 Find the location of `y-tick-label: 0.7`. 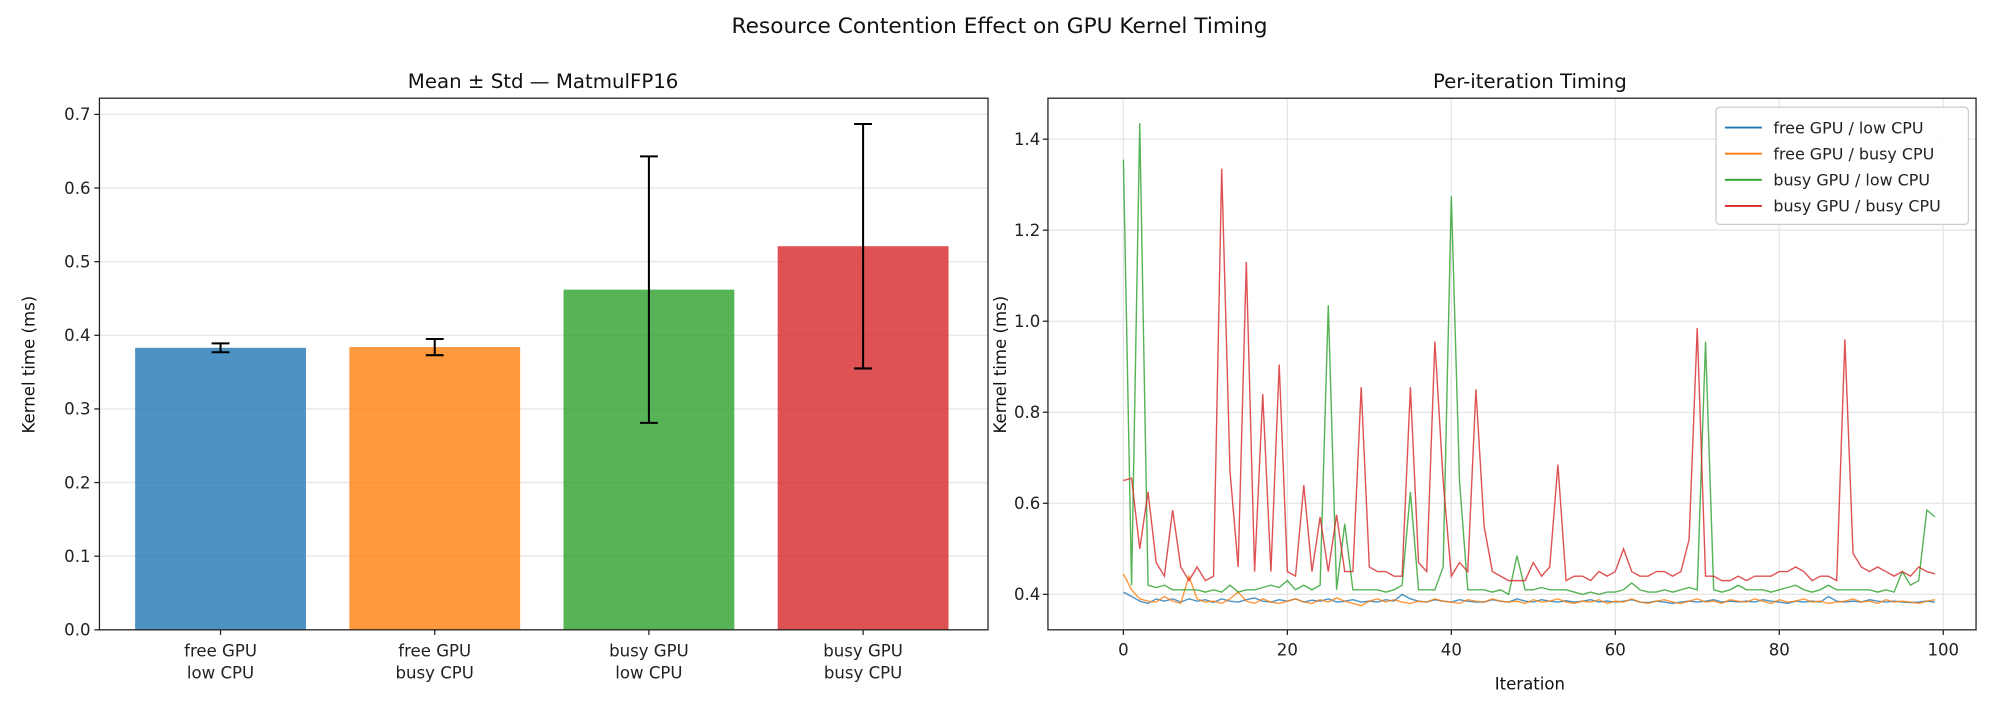

y-tick-label: 0.7 is located at coordinates (77, 114).